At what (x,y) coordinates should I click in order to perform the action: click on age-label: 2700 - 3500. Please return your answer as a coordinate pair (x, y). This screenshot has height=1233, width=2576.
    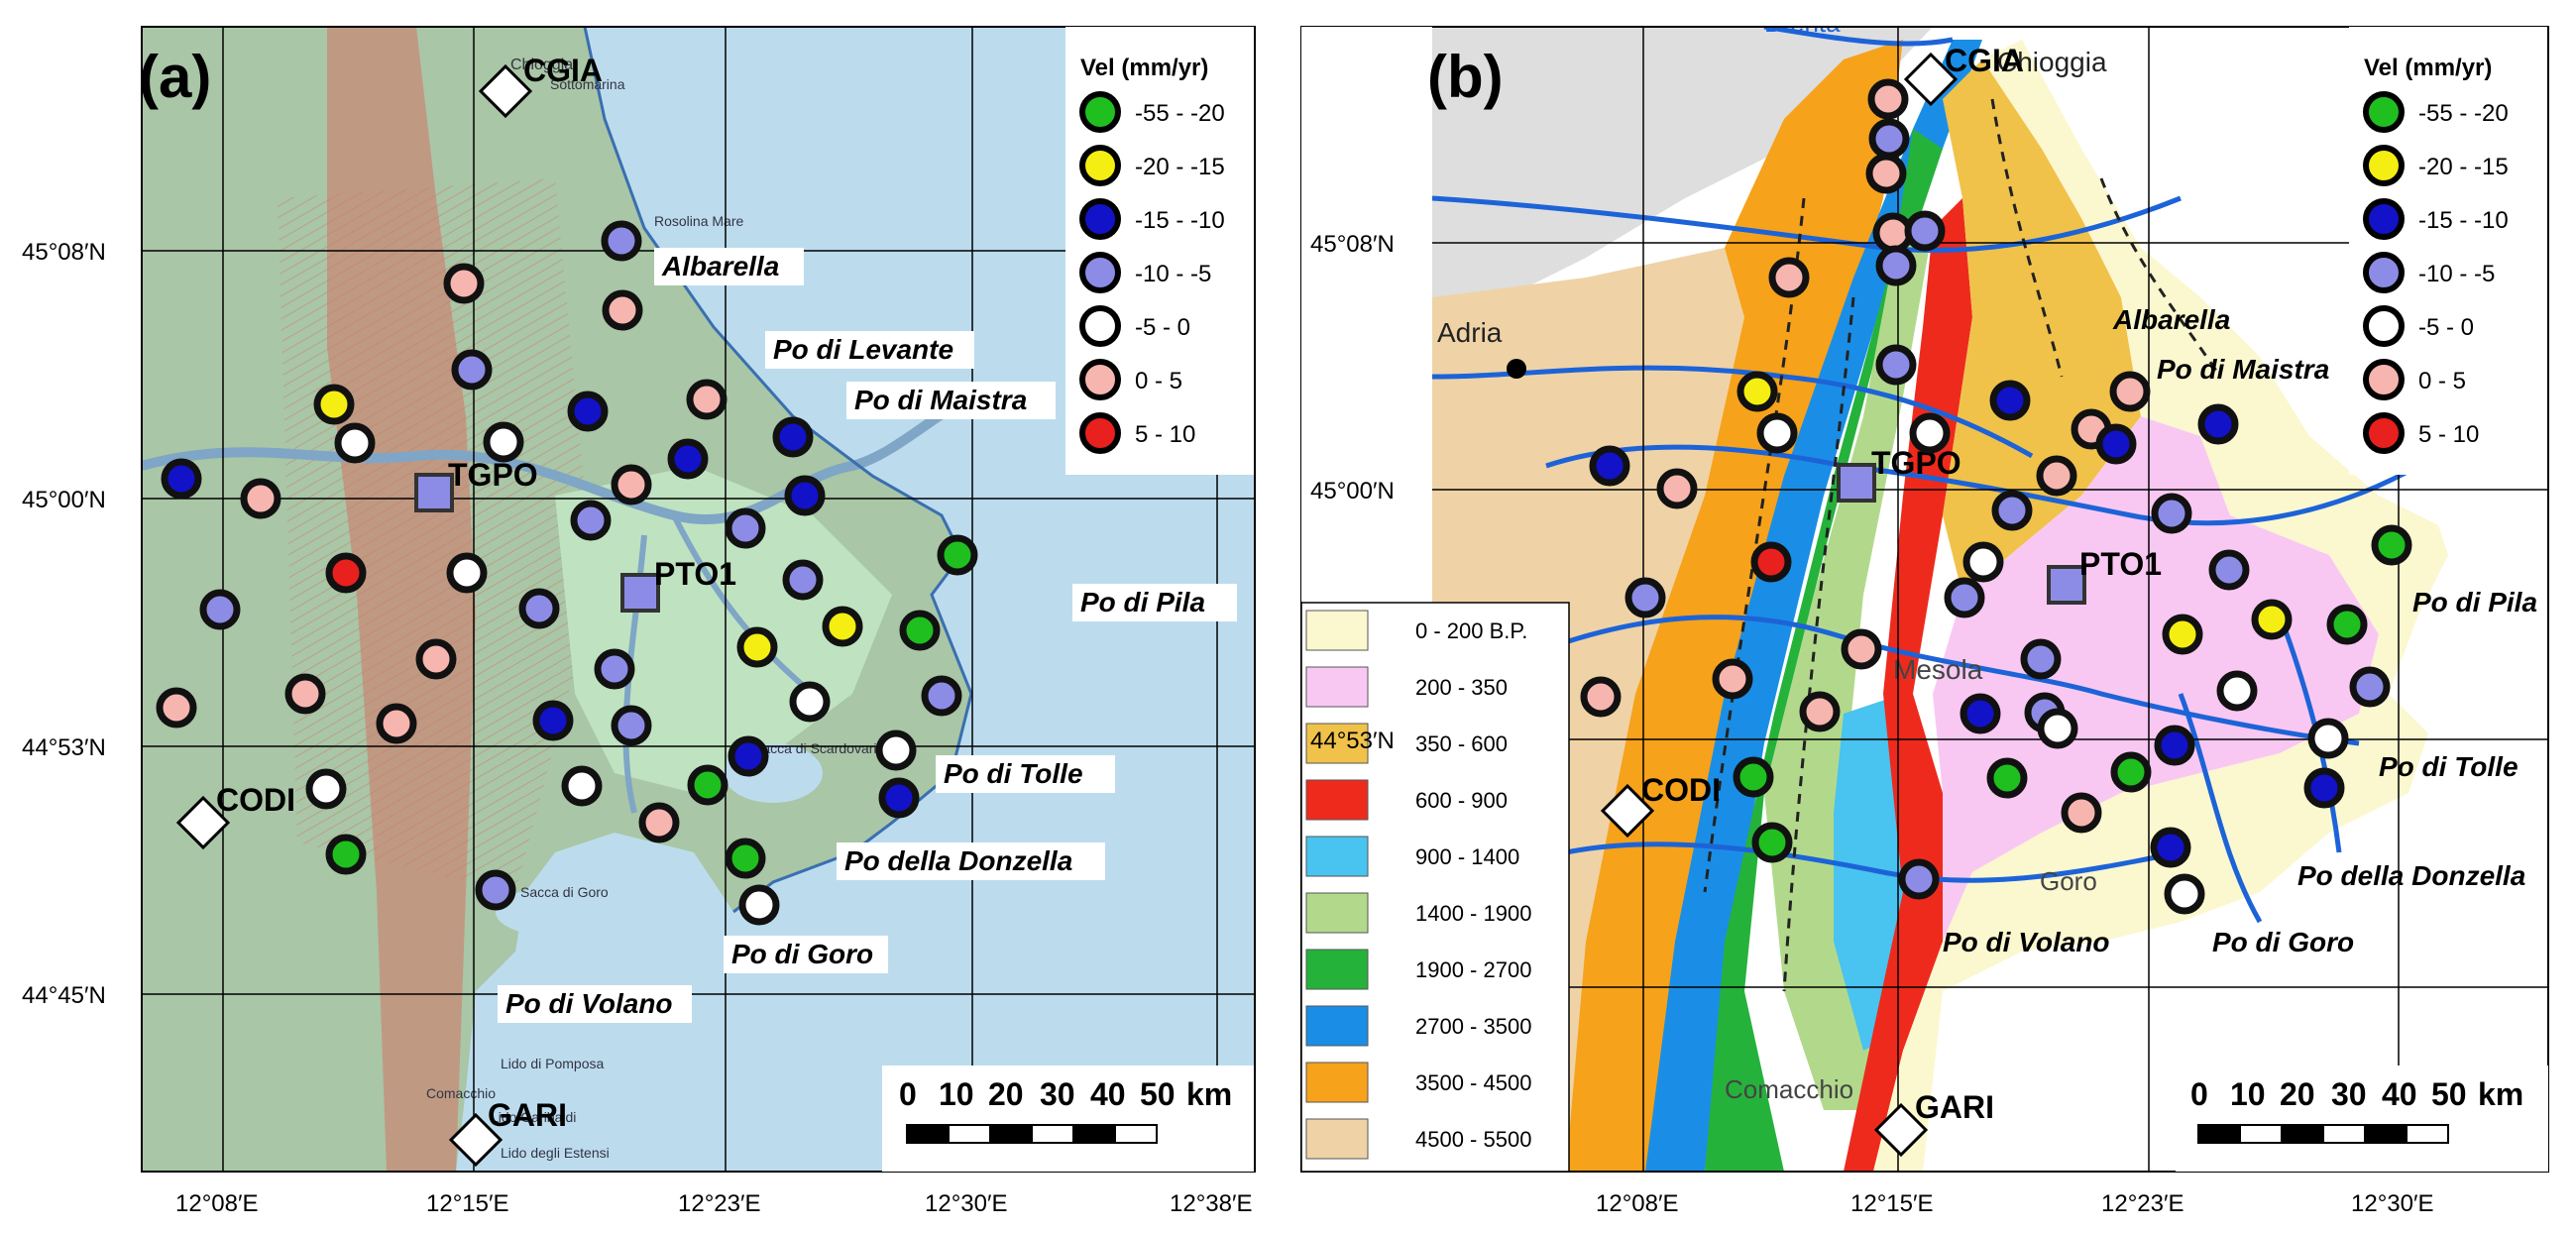
    Looking at the image, I should click on (1473, 1026).